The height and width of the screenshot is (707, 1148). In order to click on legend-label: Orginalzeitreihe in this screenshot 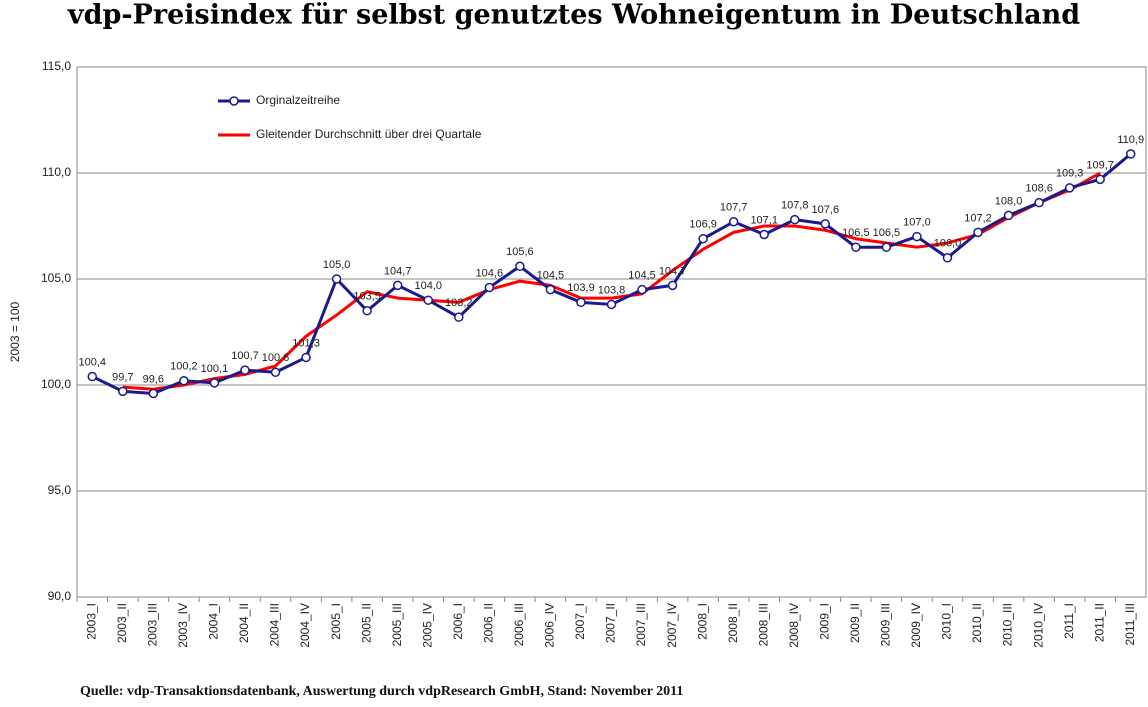, I will do `click(298, 100)`.